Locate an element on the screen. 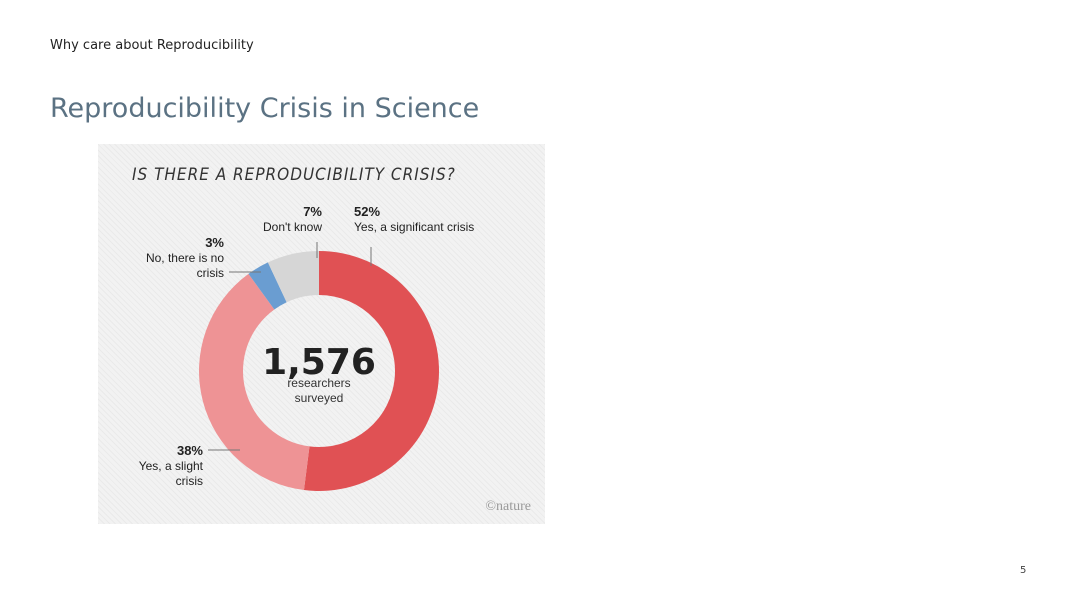 This screenshot has width=1080, height=608. slice-percent: 52% is located at coordinates (367, 211).